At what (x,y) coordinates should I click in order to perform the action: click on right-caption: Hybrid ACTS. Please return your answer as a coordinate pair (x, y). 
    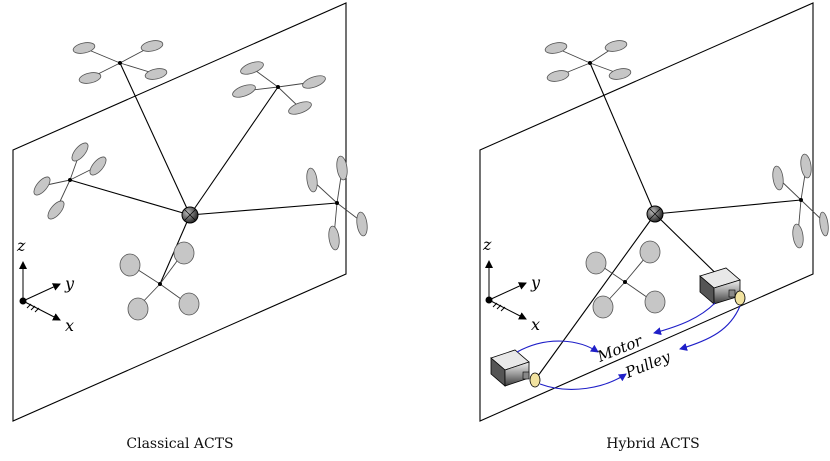
    Looking at the image, I should click on (652, 444).